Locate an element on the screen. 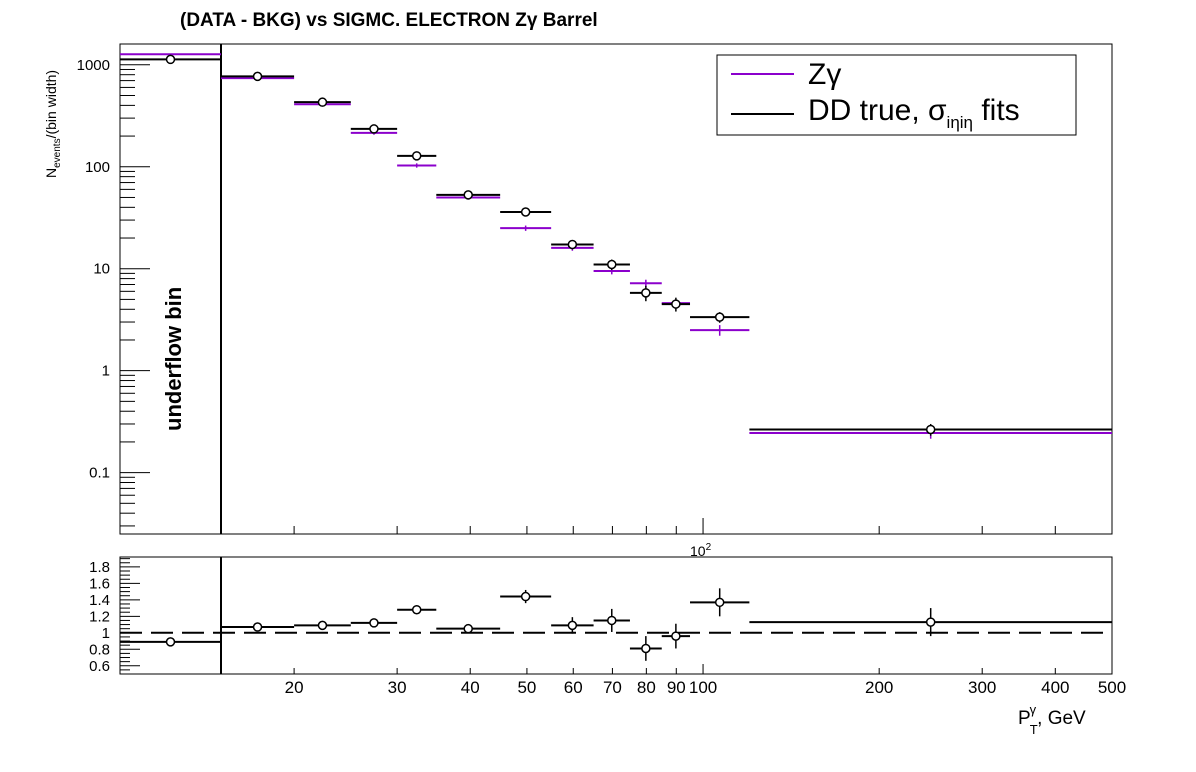 The width and height of the screenshot is (1196, 772). x-tick-label: 200 is located at coordinates (879, 687).